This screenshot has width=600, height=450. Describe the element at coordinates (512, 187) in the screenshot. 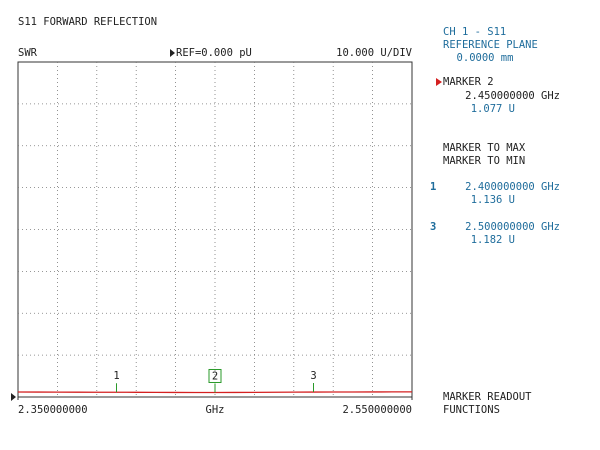

I see `marker-frequency: 2.400000000 GHz` at that location.